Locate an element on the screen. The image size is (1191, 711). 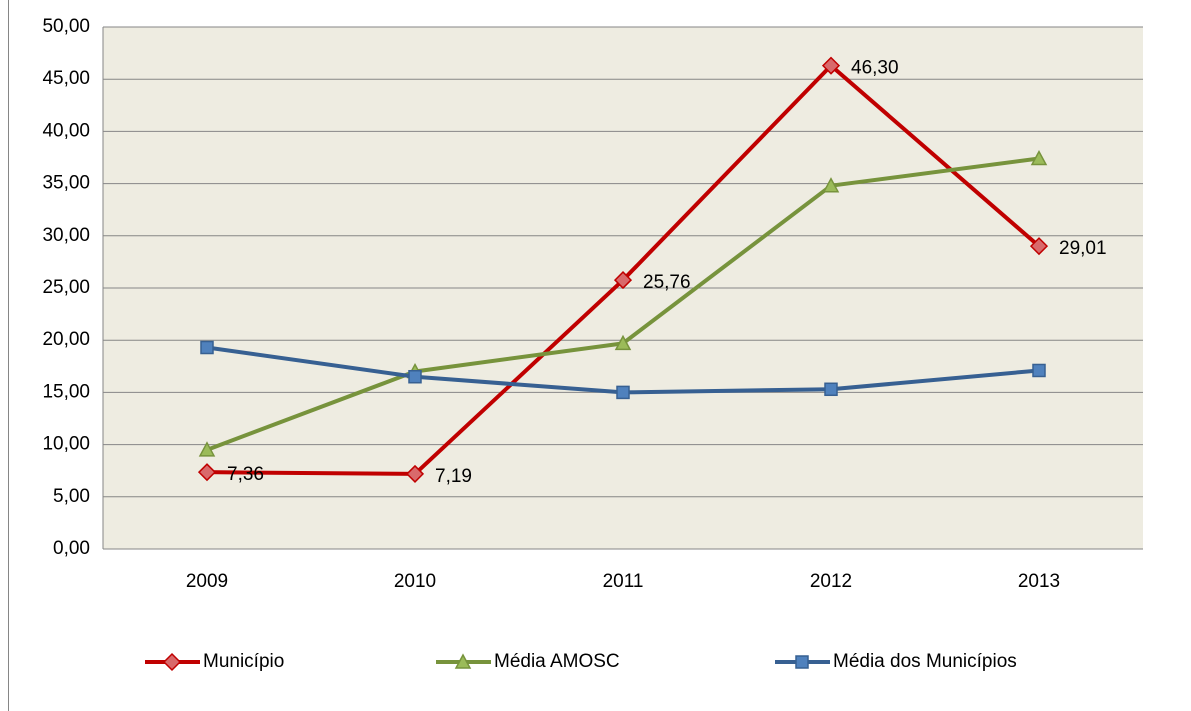
y-tick-label: 15,00 is located at coordinates (66, 391).